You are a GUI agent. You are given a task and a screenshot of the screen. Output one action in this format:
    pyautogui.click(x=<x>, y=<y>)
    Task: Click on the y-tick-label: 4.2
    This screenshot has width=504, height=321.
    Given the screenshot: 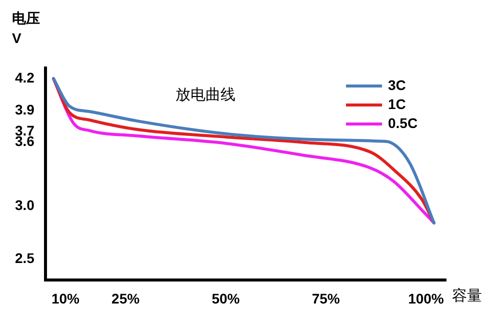 What is the action you would take?
    pyautogui.click(x=24, y=77)
    